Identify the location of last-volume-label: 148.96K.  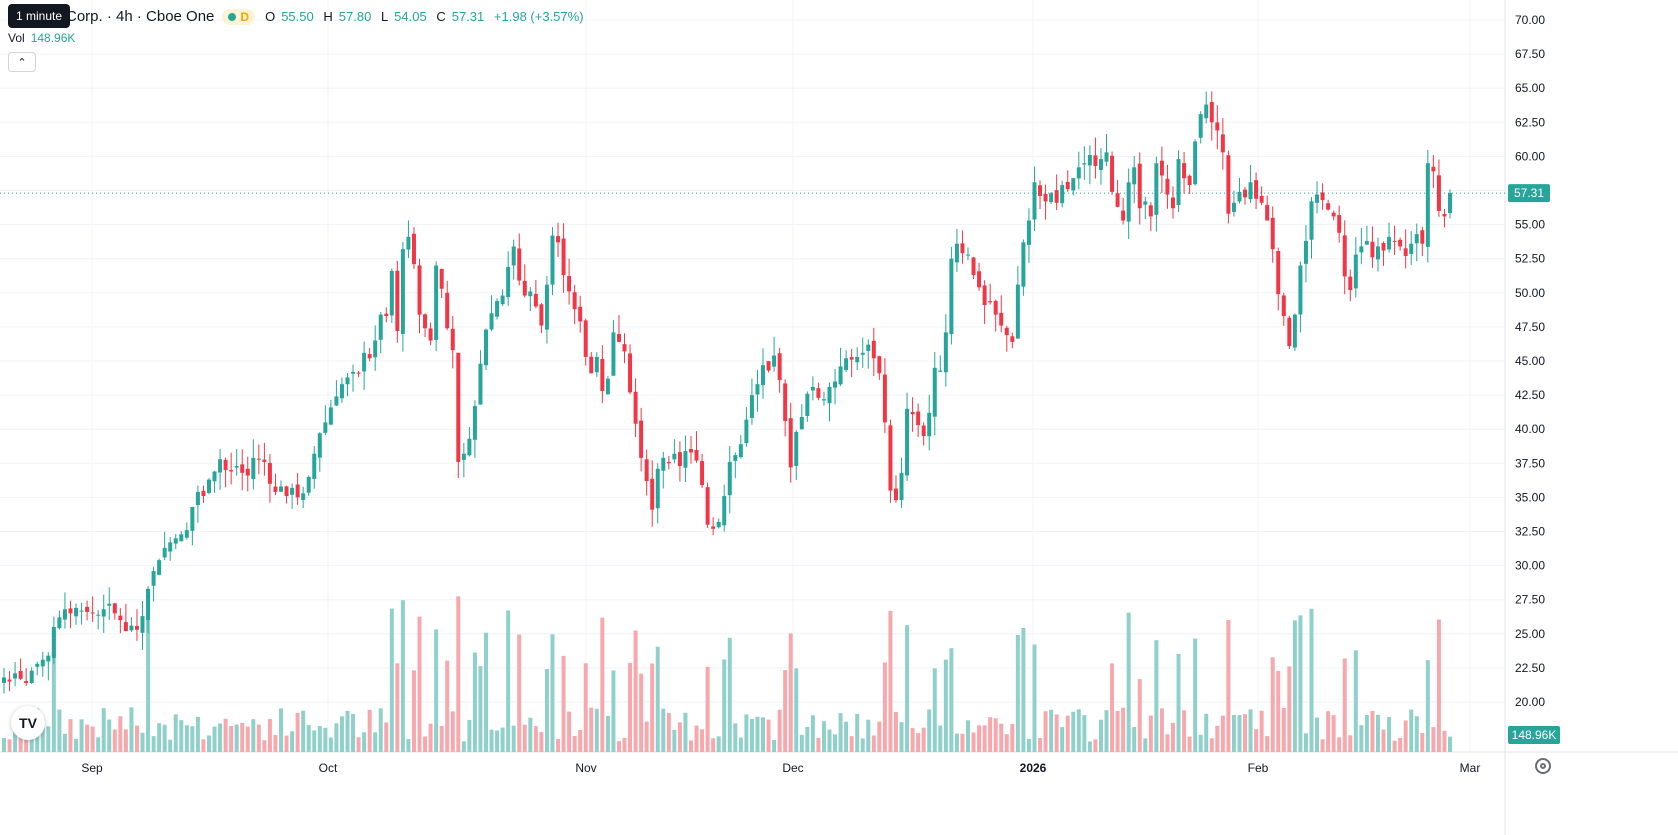
(1534, 735).